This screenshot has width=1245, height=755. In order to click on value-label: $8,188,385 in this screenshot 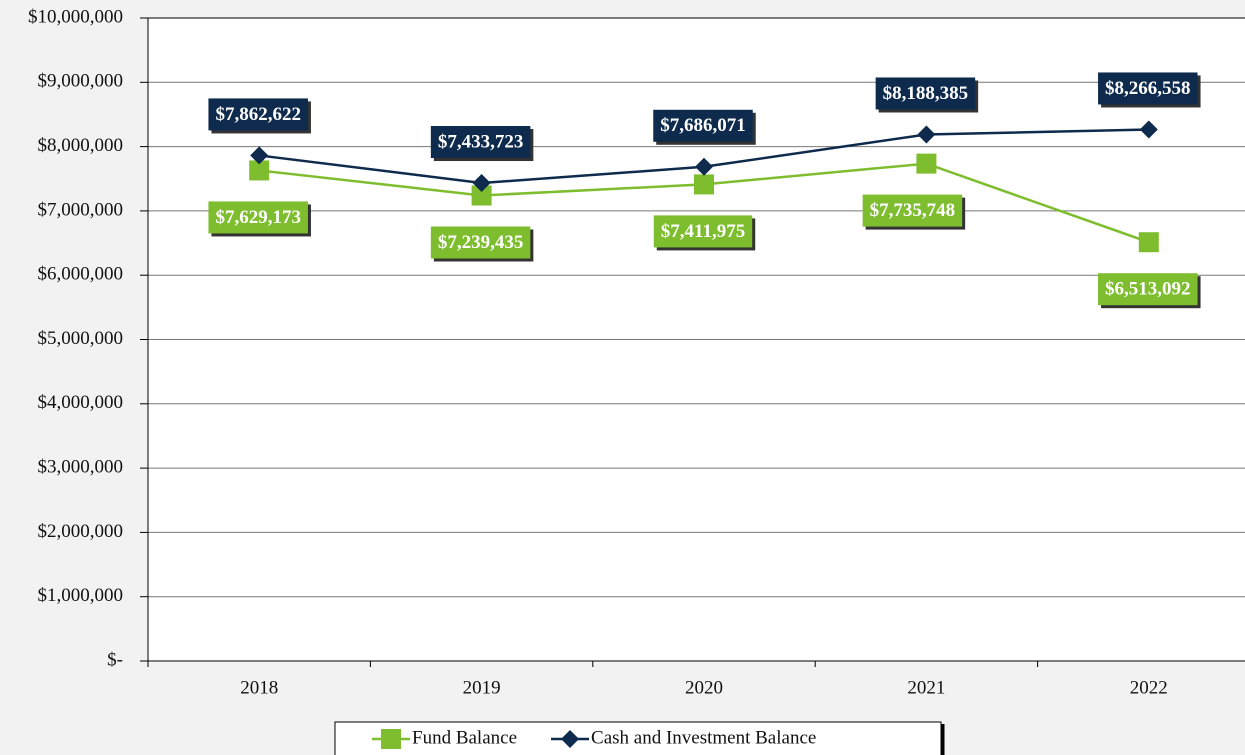, I will do `click(926, 93)`.